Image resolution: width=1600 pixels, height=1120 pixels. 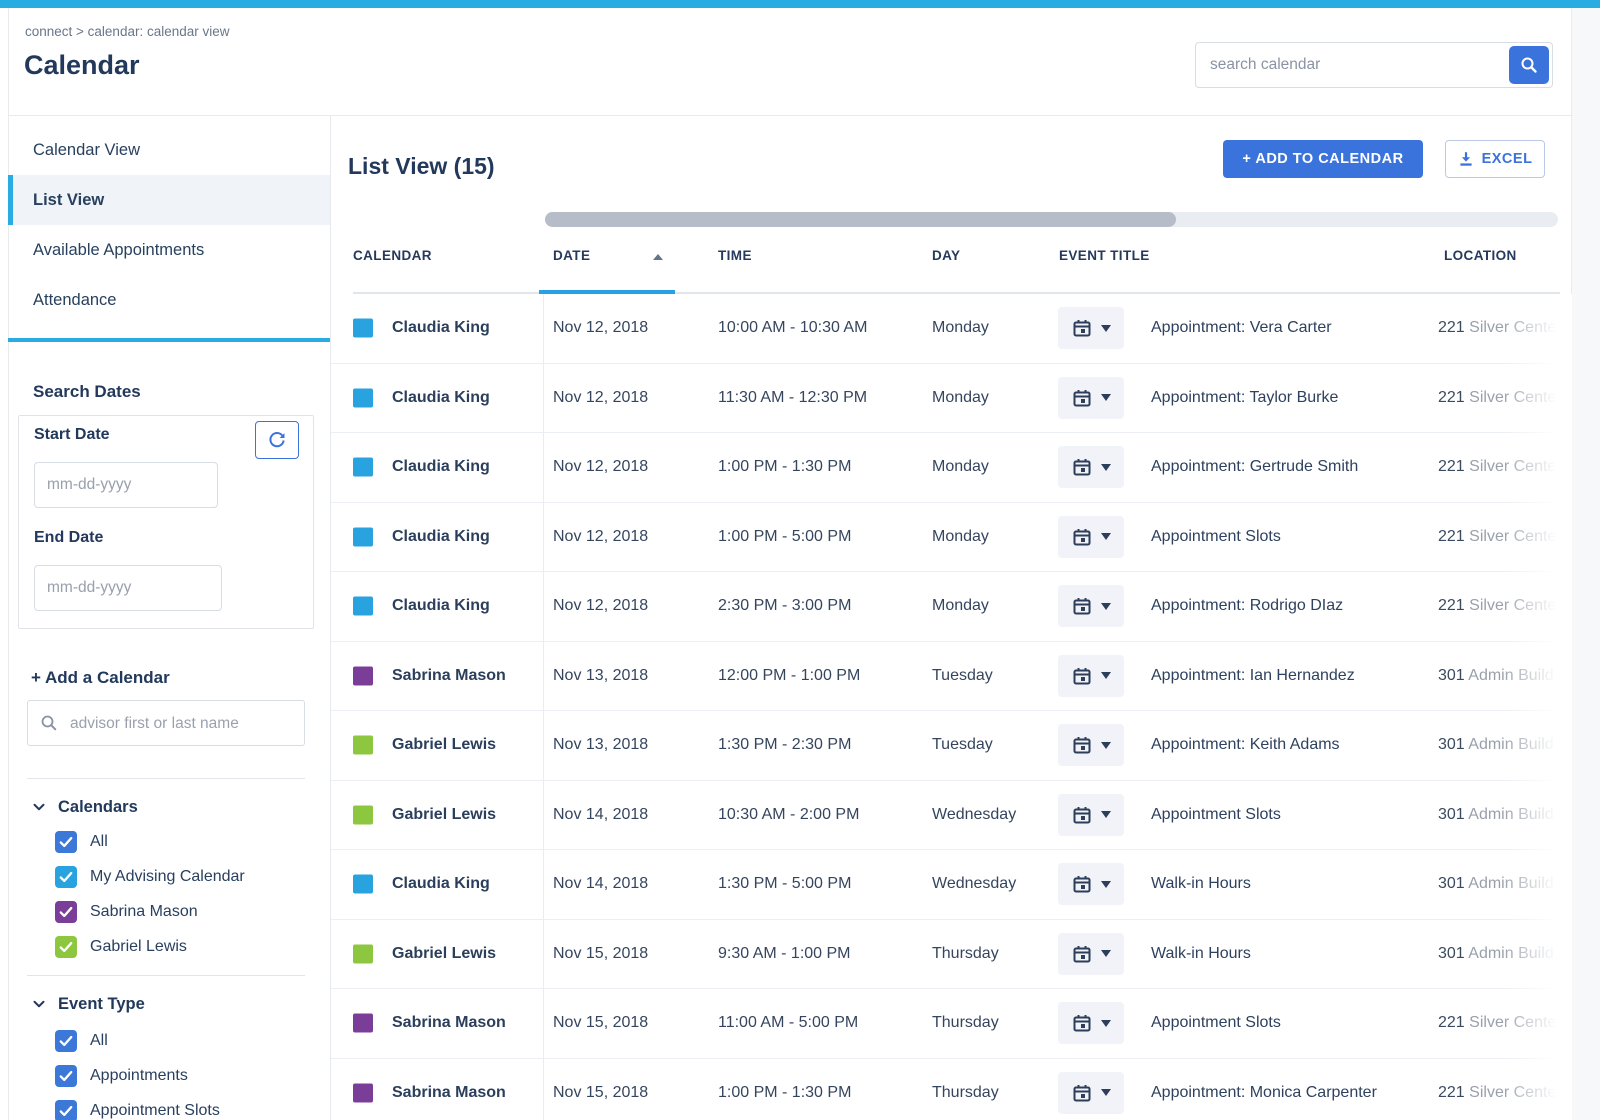 I want to click on calendar-search-input, so click(x=1353, y=65).